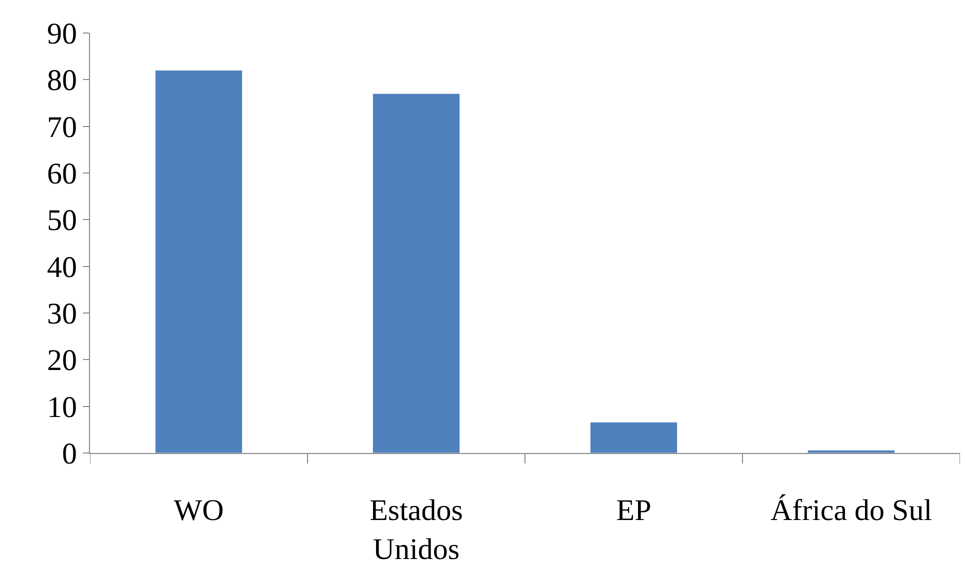 The width and height of the screenshot is (965, 573). I want to click on y-tick-label: 20, so click(62, 361).